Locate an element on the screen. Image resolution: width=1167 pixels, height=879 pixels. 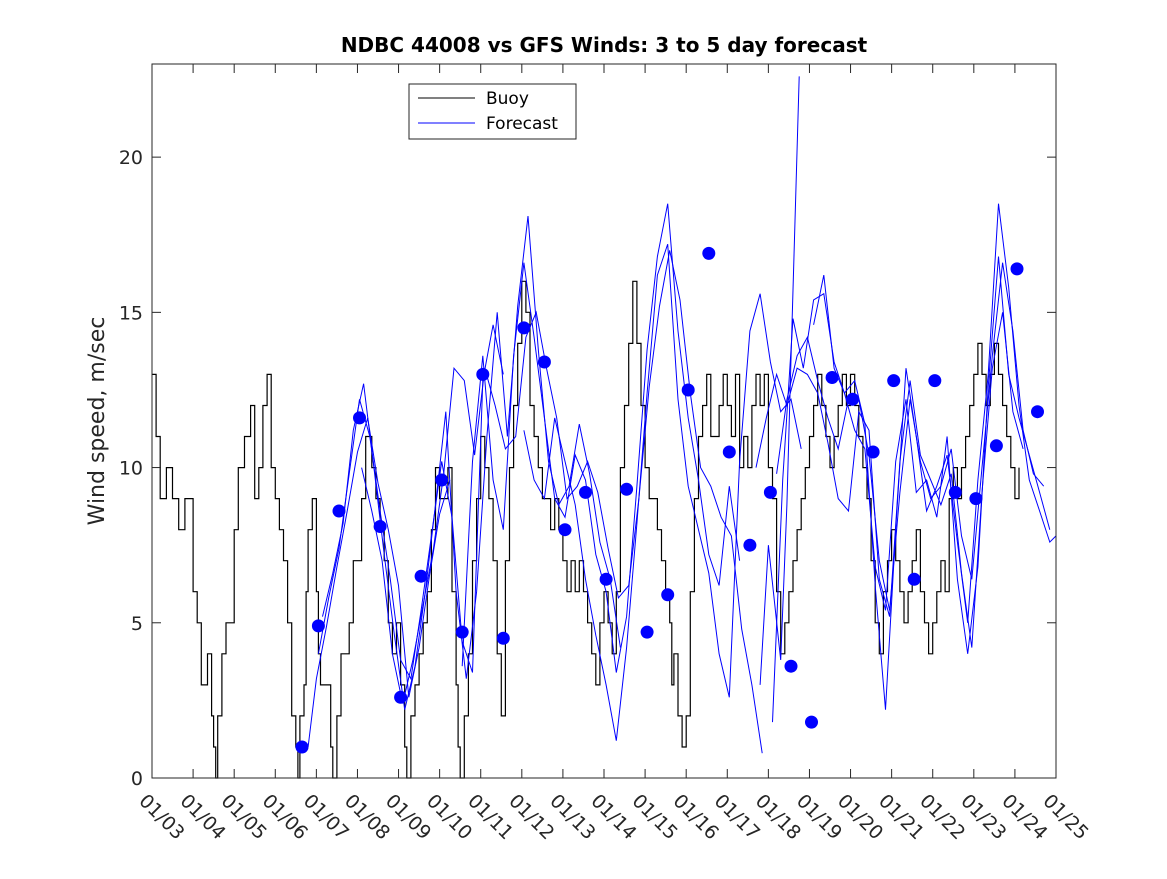
legend-forecast-label: Forecast is located at coordinates (522, 124).